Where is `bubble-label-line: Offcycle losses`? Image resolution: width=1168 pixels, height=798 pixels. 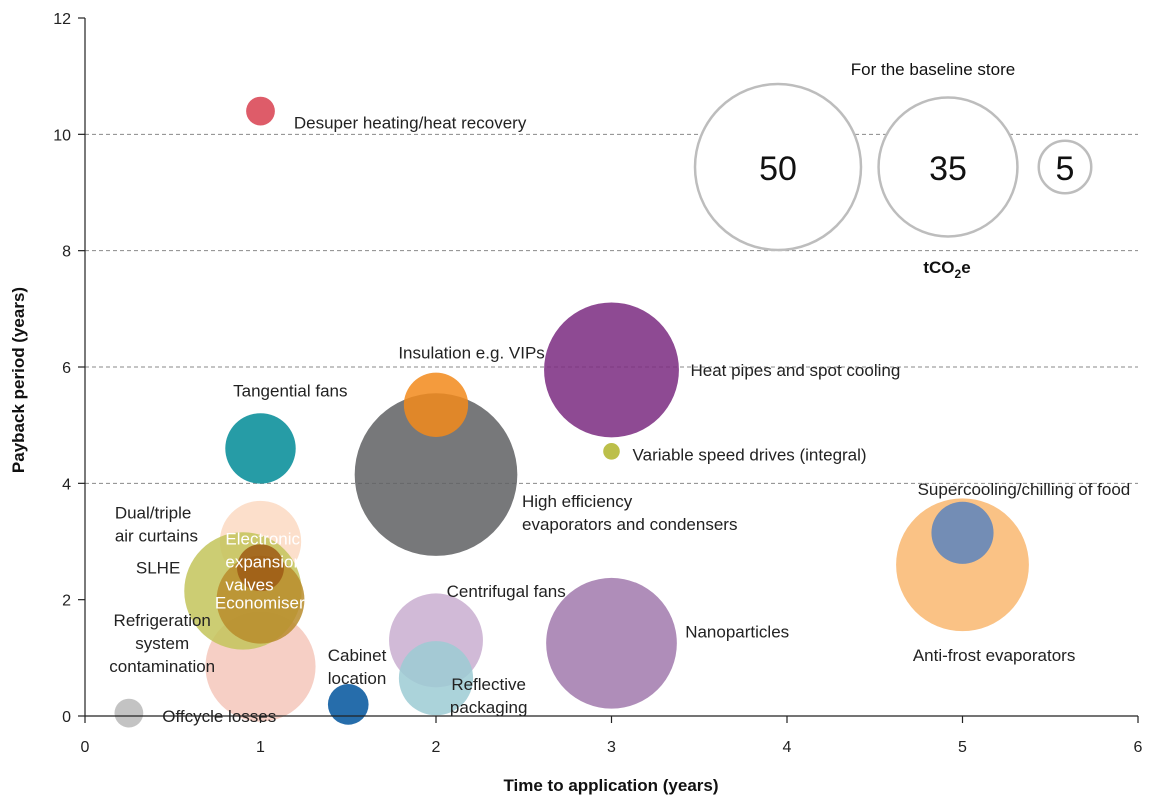
bubble-label-line: Offcycle losses is located at coordinates (219, 716).